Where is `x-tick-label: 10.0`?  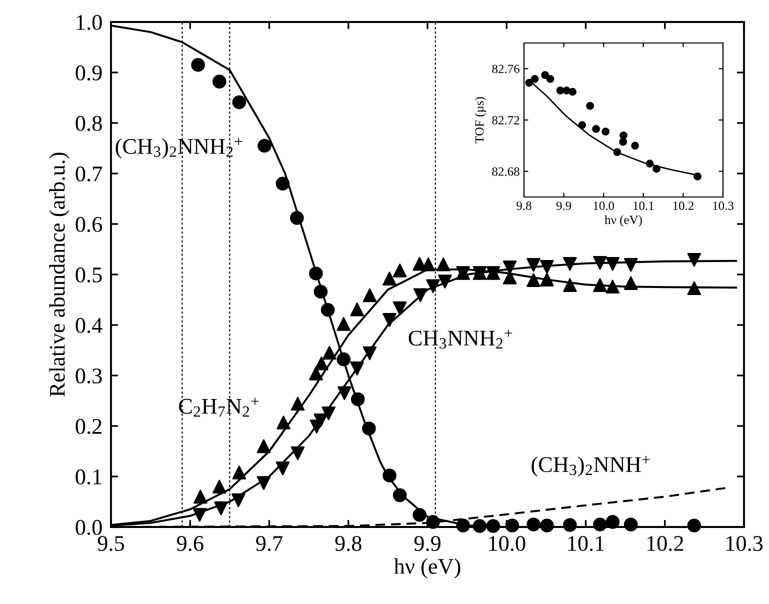
x-tick-label: 10.0 is located at coordinates (604, 206).